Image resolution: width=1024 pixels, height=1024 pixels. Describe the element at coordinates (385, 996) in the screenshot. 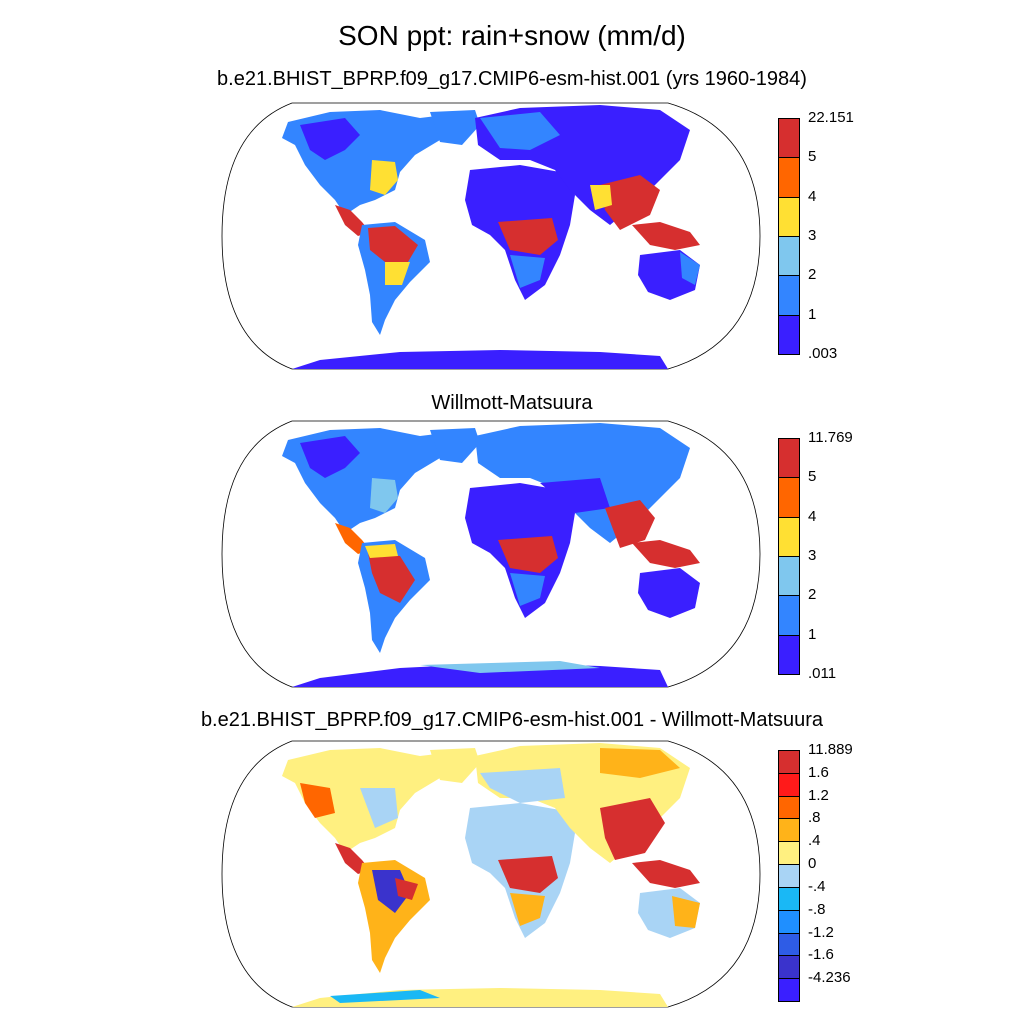

I see `land-antarctica-west` at that location.